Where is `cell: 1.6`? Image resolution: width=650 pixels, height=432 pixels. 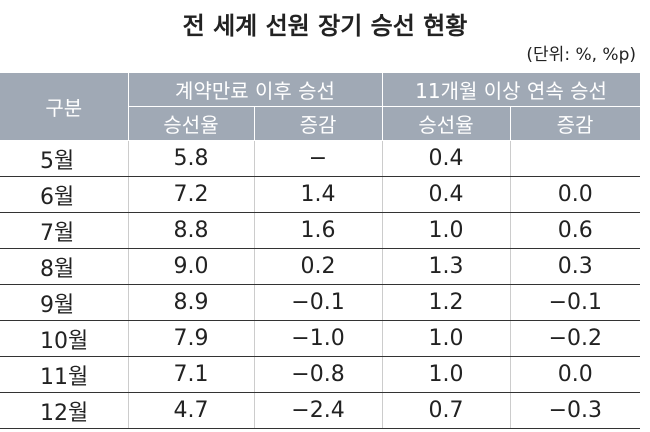
cell: 1.6 is located at coordinates (318, 230).